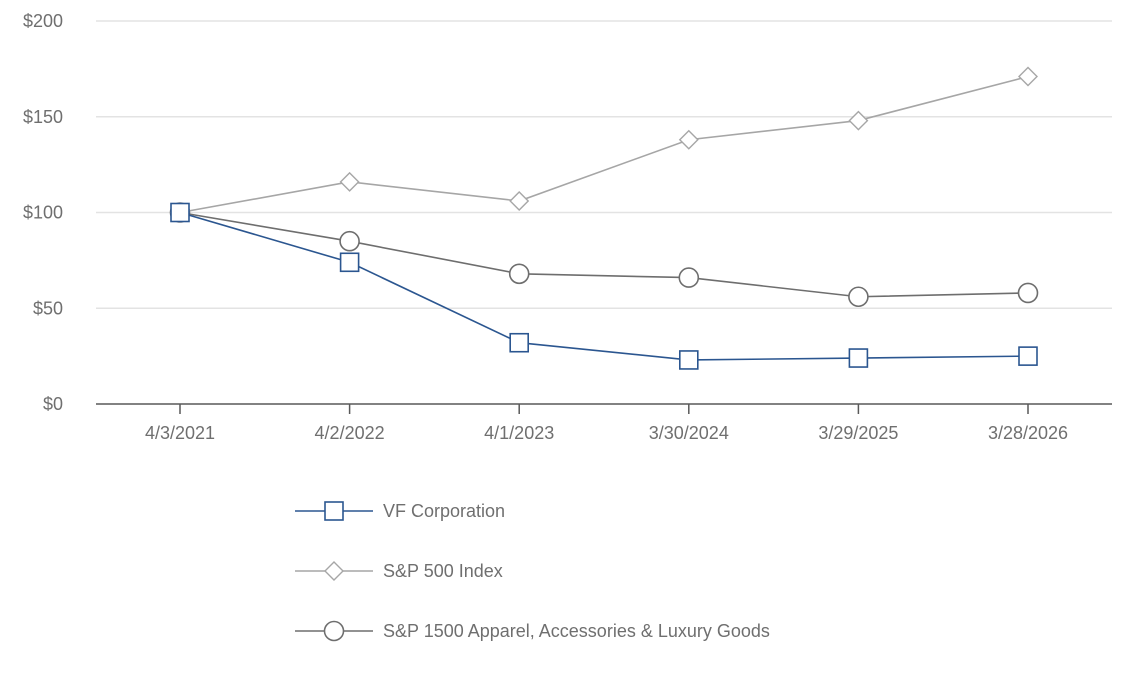  I want to click on x-tick-label: 3/29/2025, so click(858, 433).